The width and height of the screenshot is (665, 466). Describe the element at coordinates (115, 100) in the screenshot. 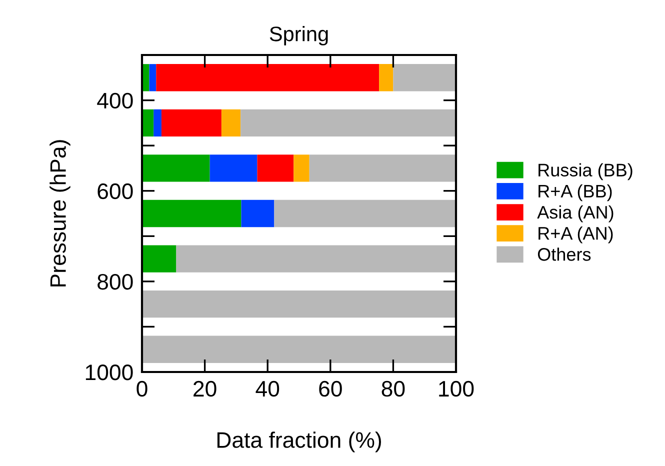

I see `y-tick-label: 400` at that location.